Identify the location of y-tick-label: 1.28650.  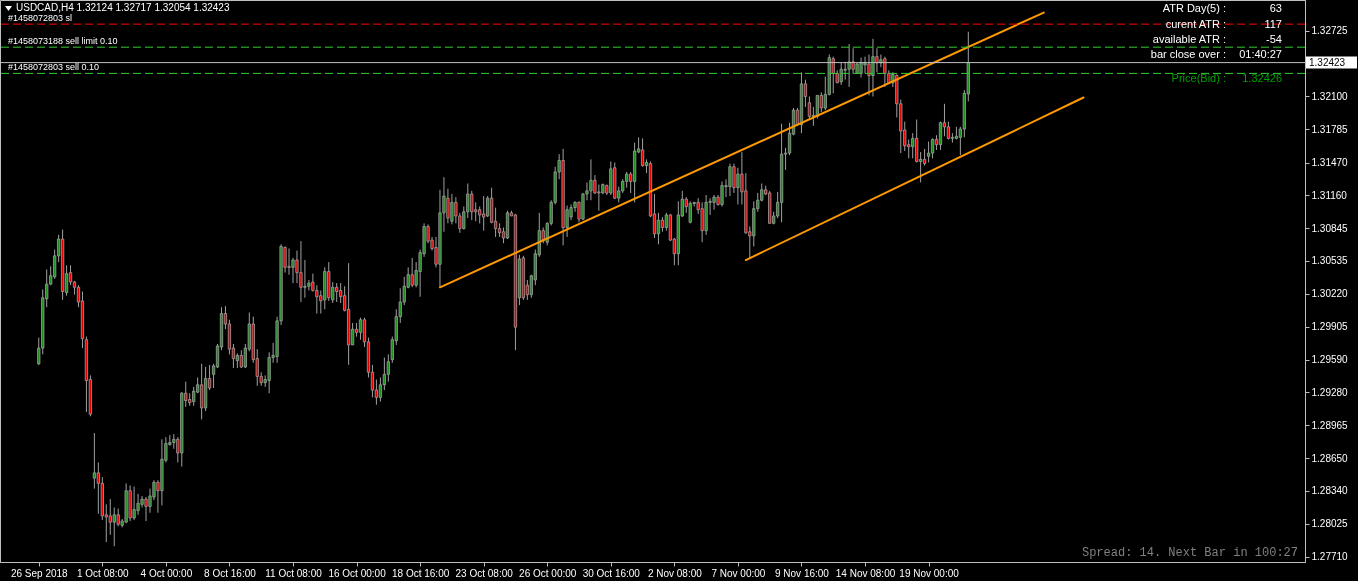
(1330, 458).